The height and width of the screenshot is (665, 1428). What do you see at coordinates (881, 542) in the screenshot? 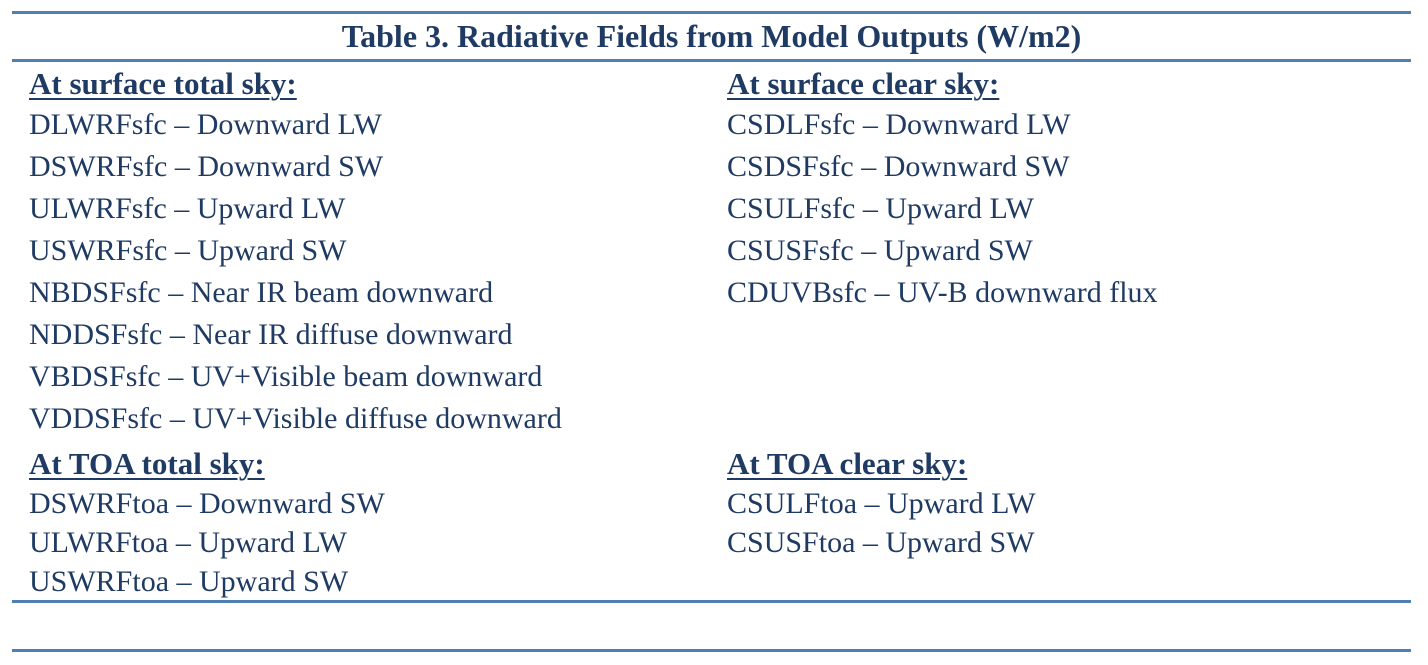
I see `list-item: CSUSFtoa – Upward SW` at bounding box center [881, 542].